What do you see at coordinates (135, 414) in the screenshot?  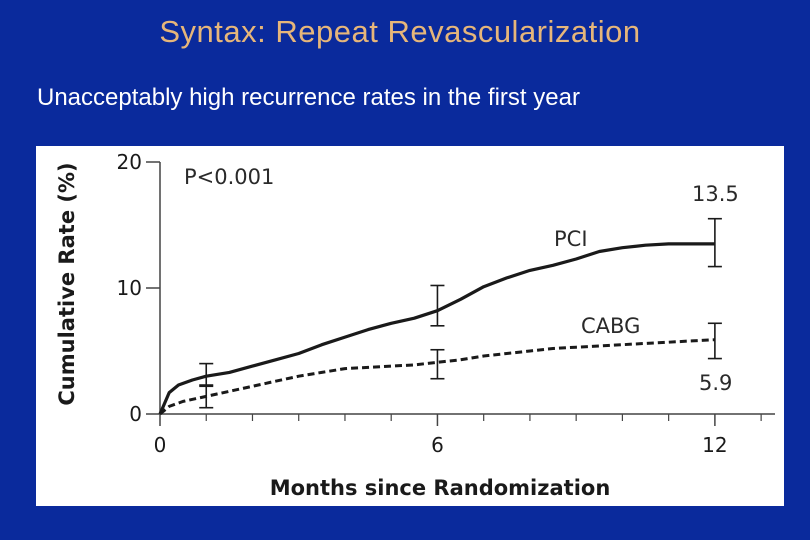 I see `y-tick-label: 0` at bounding box center [135, 414].